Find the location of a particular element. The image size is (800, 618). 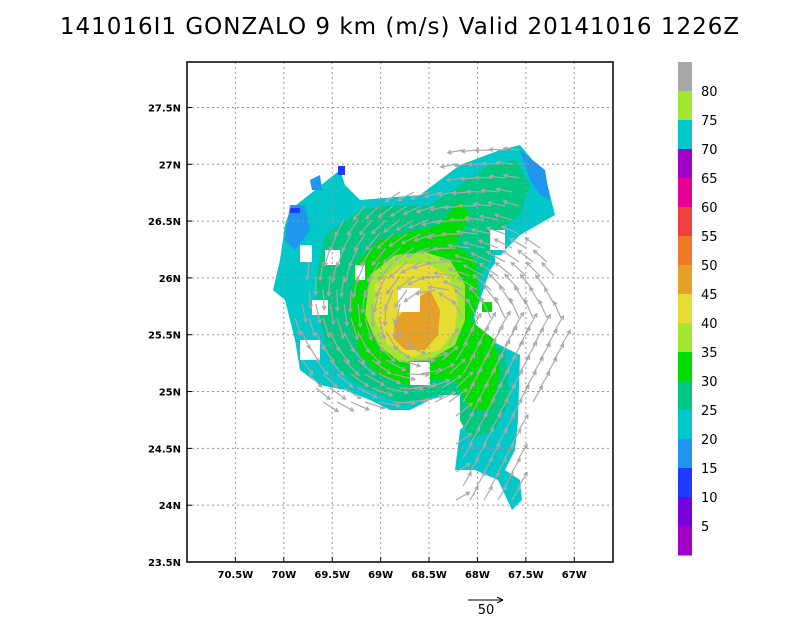

x-tick-label: 69W is located at coordinates (380, 575).